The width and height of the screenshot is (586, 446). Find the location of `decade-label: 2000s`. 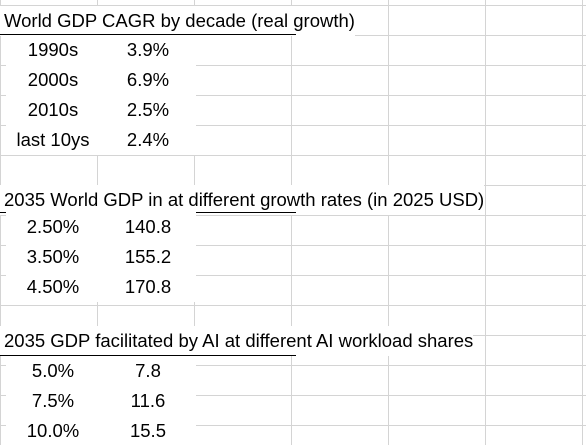

decade-label: 2000s is located at coordinates (53, 80).